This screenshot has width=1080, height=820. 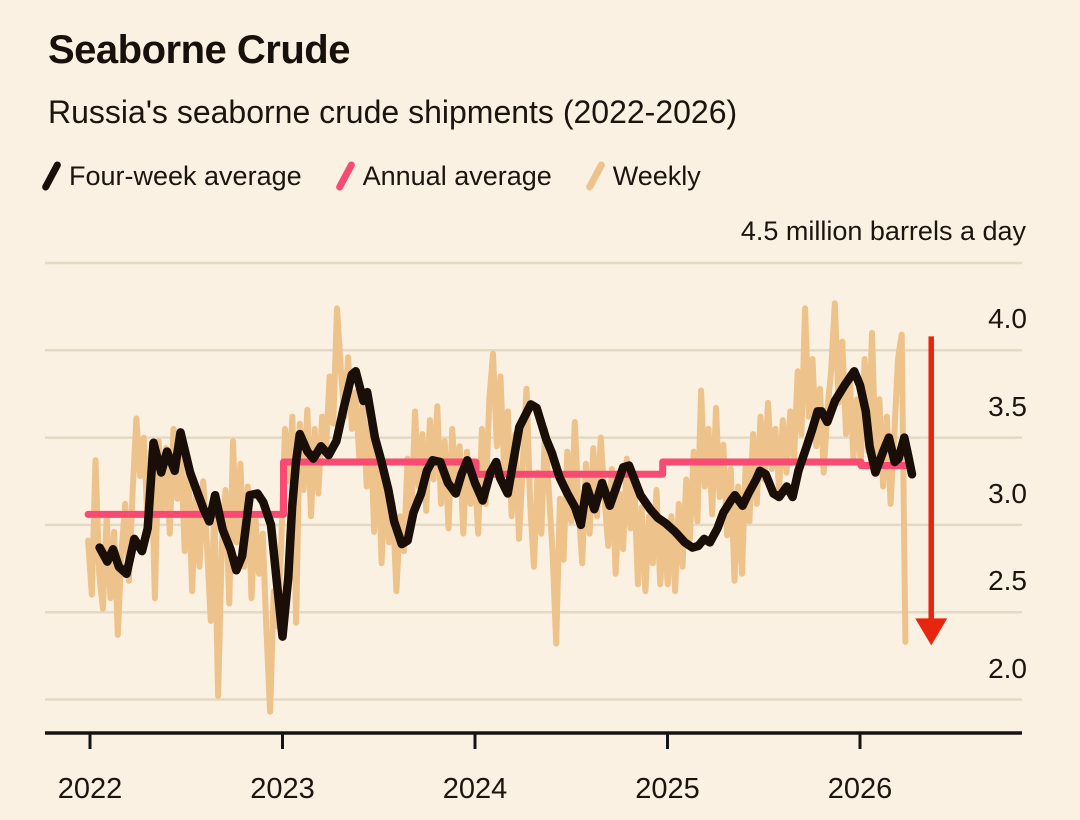 I want to click on y-axis-unit-label: 4.5 million barrels a day, so click(x=883, y=231).